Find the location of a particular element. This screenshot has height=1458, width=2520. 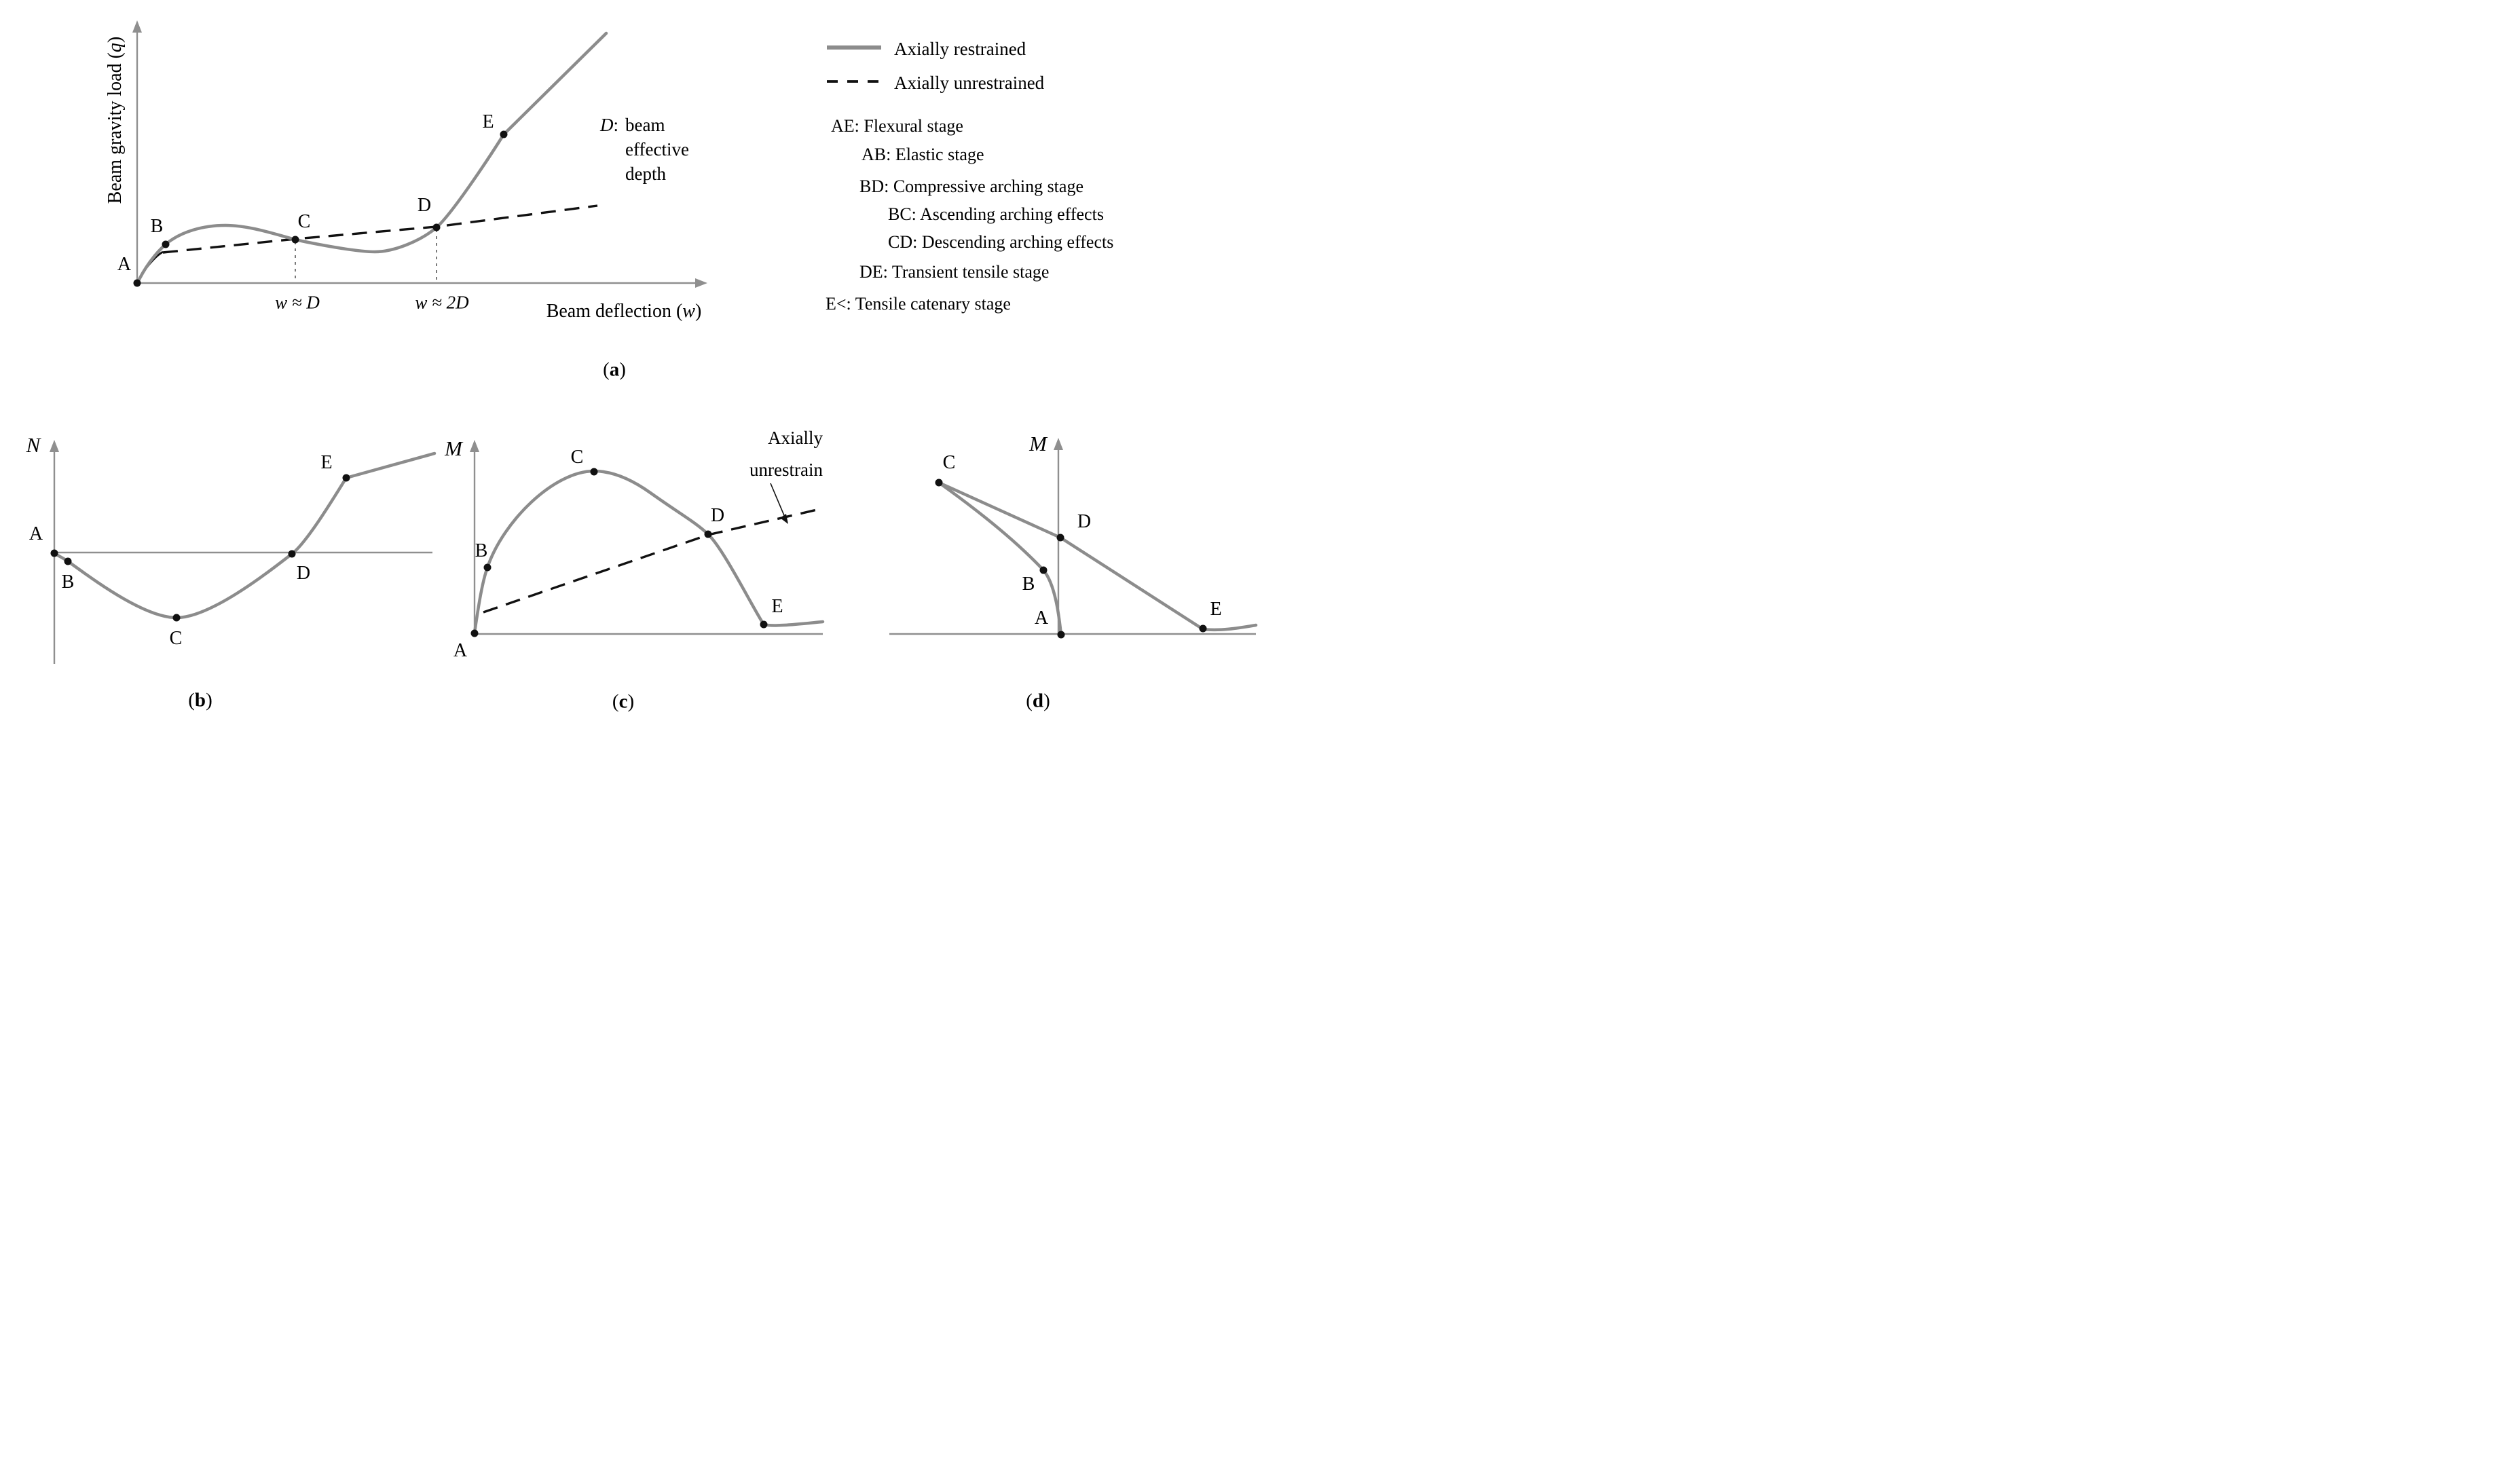

chart-d-point-label-A: A is located at coordinates (1042, 618).